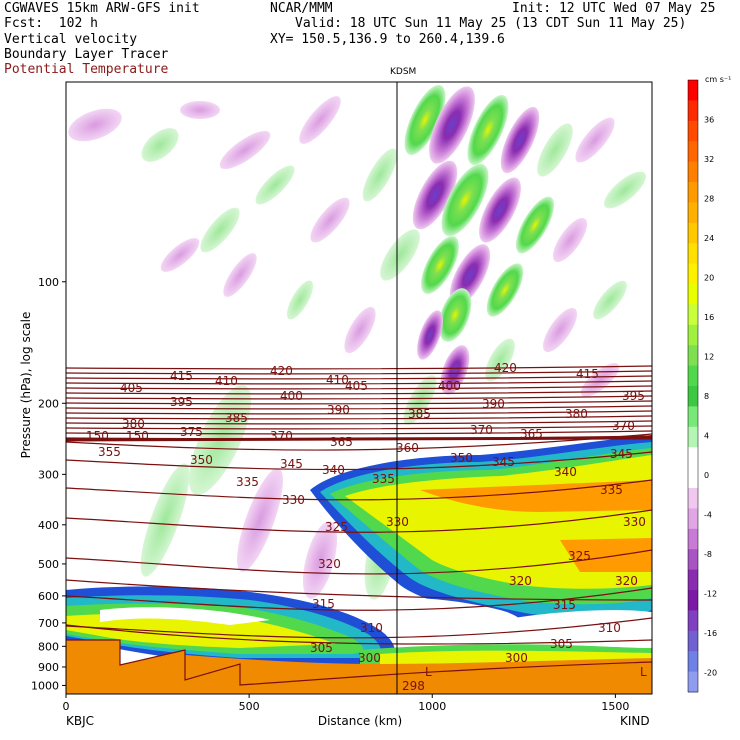 The width and height of the screenshot is (740, 740). I want to click on y-tick-label: 300, so click(48, 474).